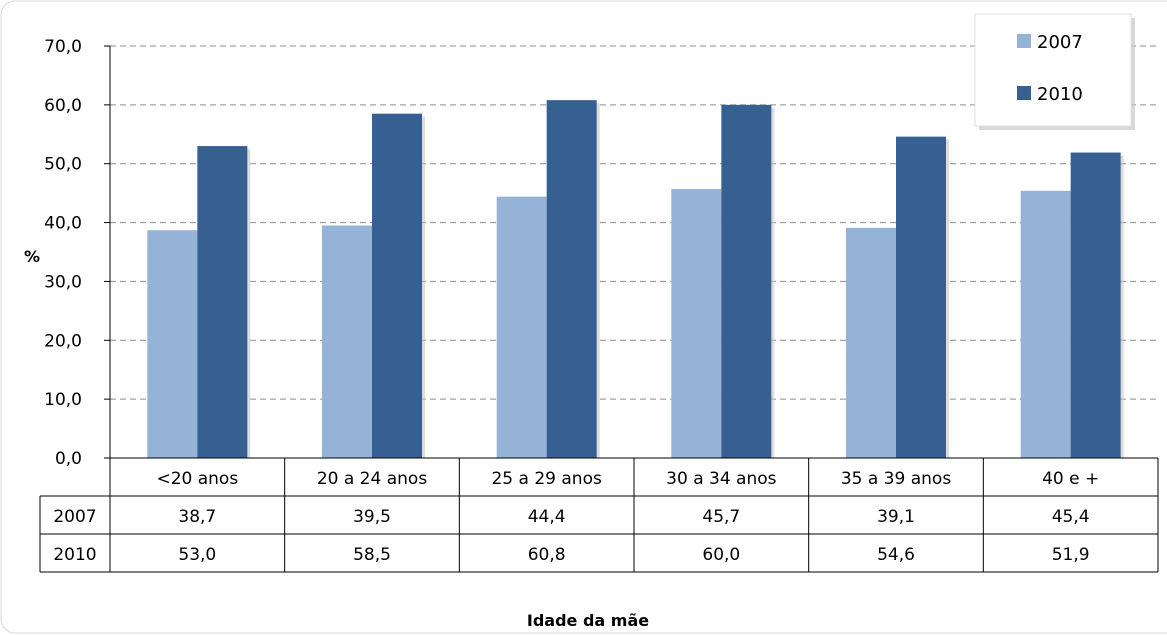 This screenshot has width=1167, height=635. I want to click on data-label: 39,5, so click(372, 517).